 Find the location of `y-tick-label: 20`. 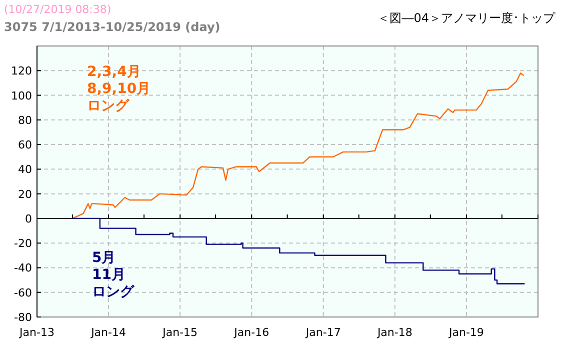

y-tick-label: 20 is located at coordinates (25, 194).